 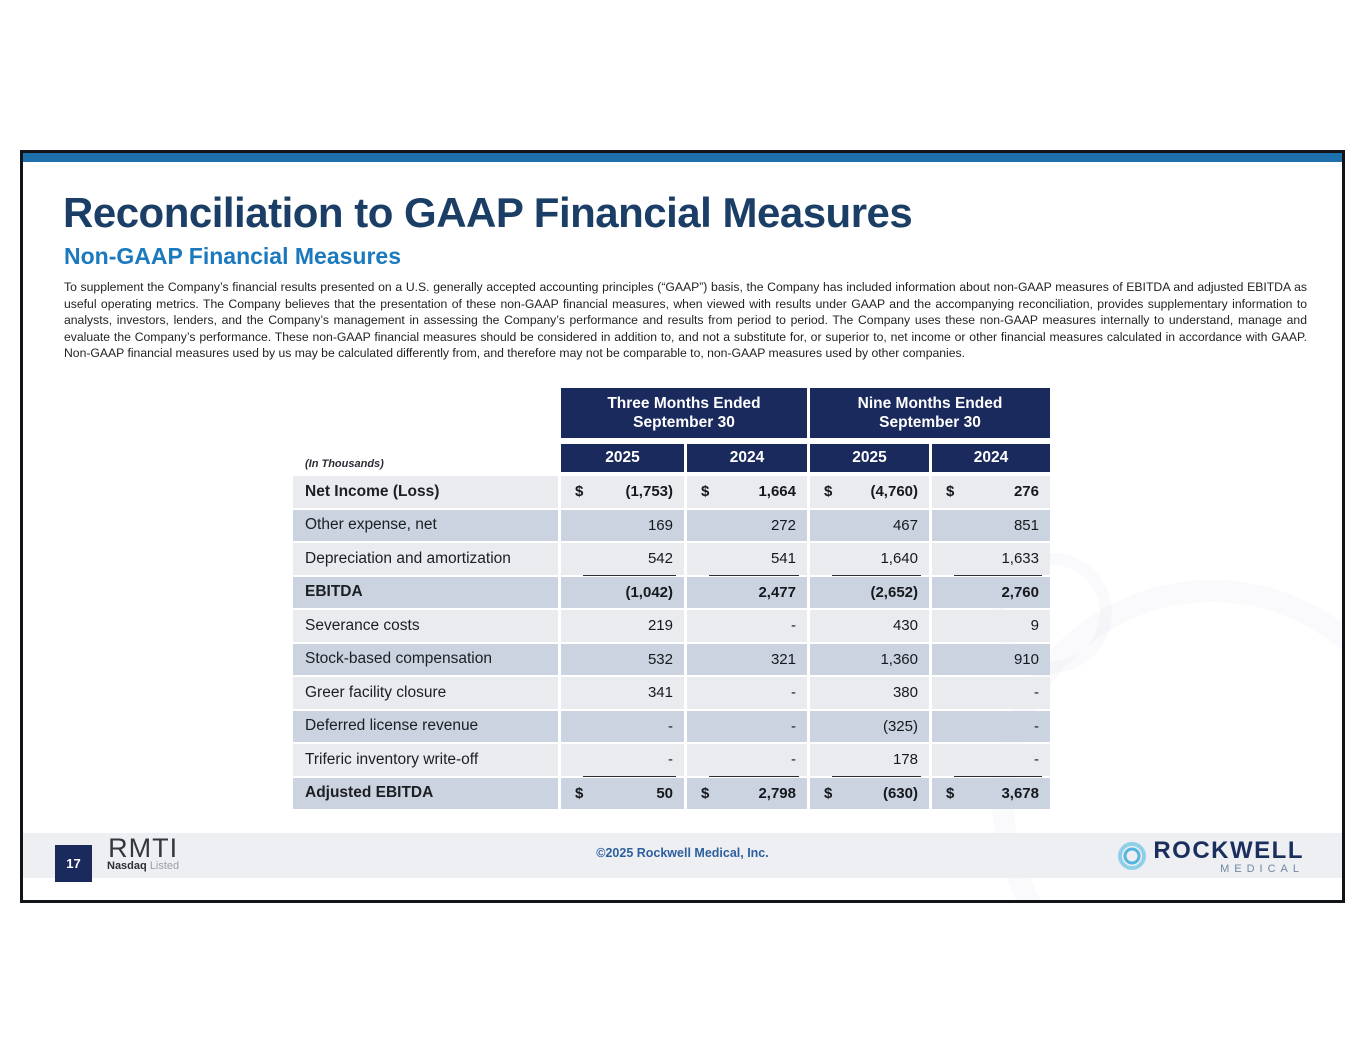 I want to click on nasdaq-listing-logo: RMTI Nasdaq Listed, so click(x=143, y=853).